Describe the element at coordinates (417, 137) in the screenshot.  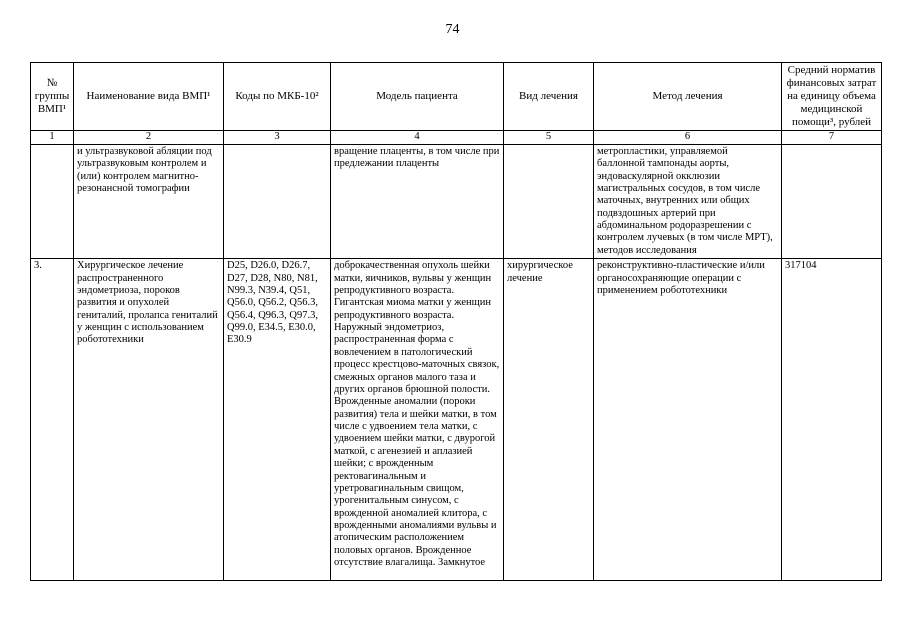
I see `column-number-4: 4` at that location.